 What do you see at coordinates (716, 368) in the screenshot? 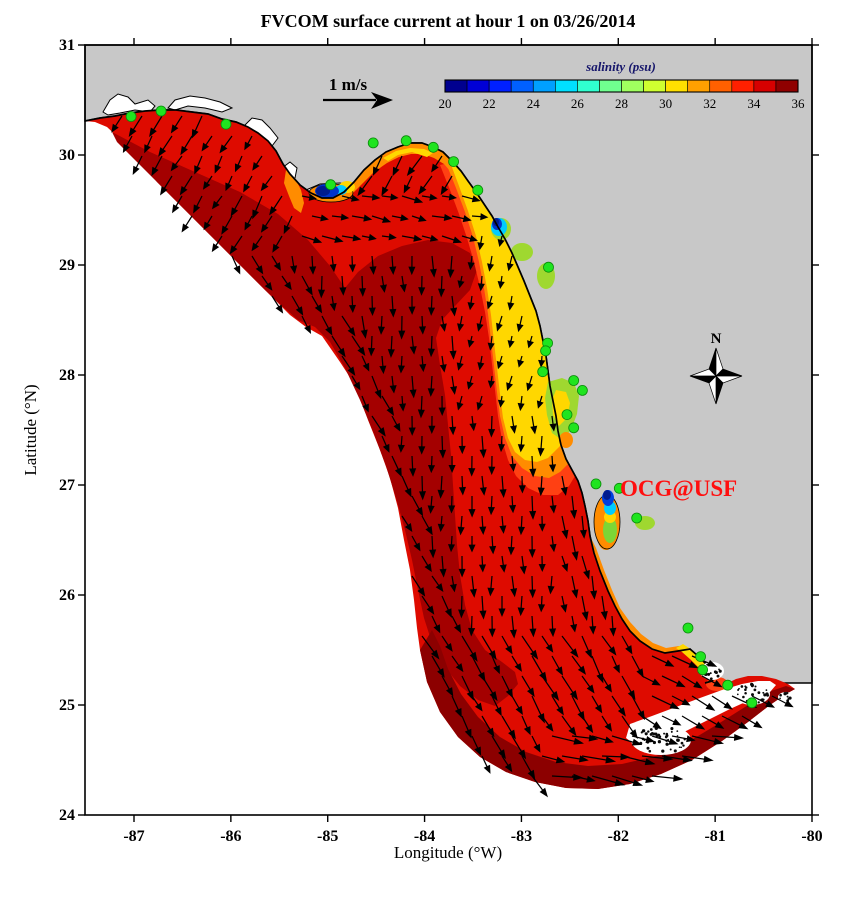
I see `compass-rose: N` at bounding box center [716, 368].